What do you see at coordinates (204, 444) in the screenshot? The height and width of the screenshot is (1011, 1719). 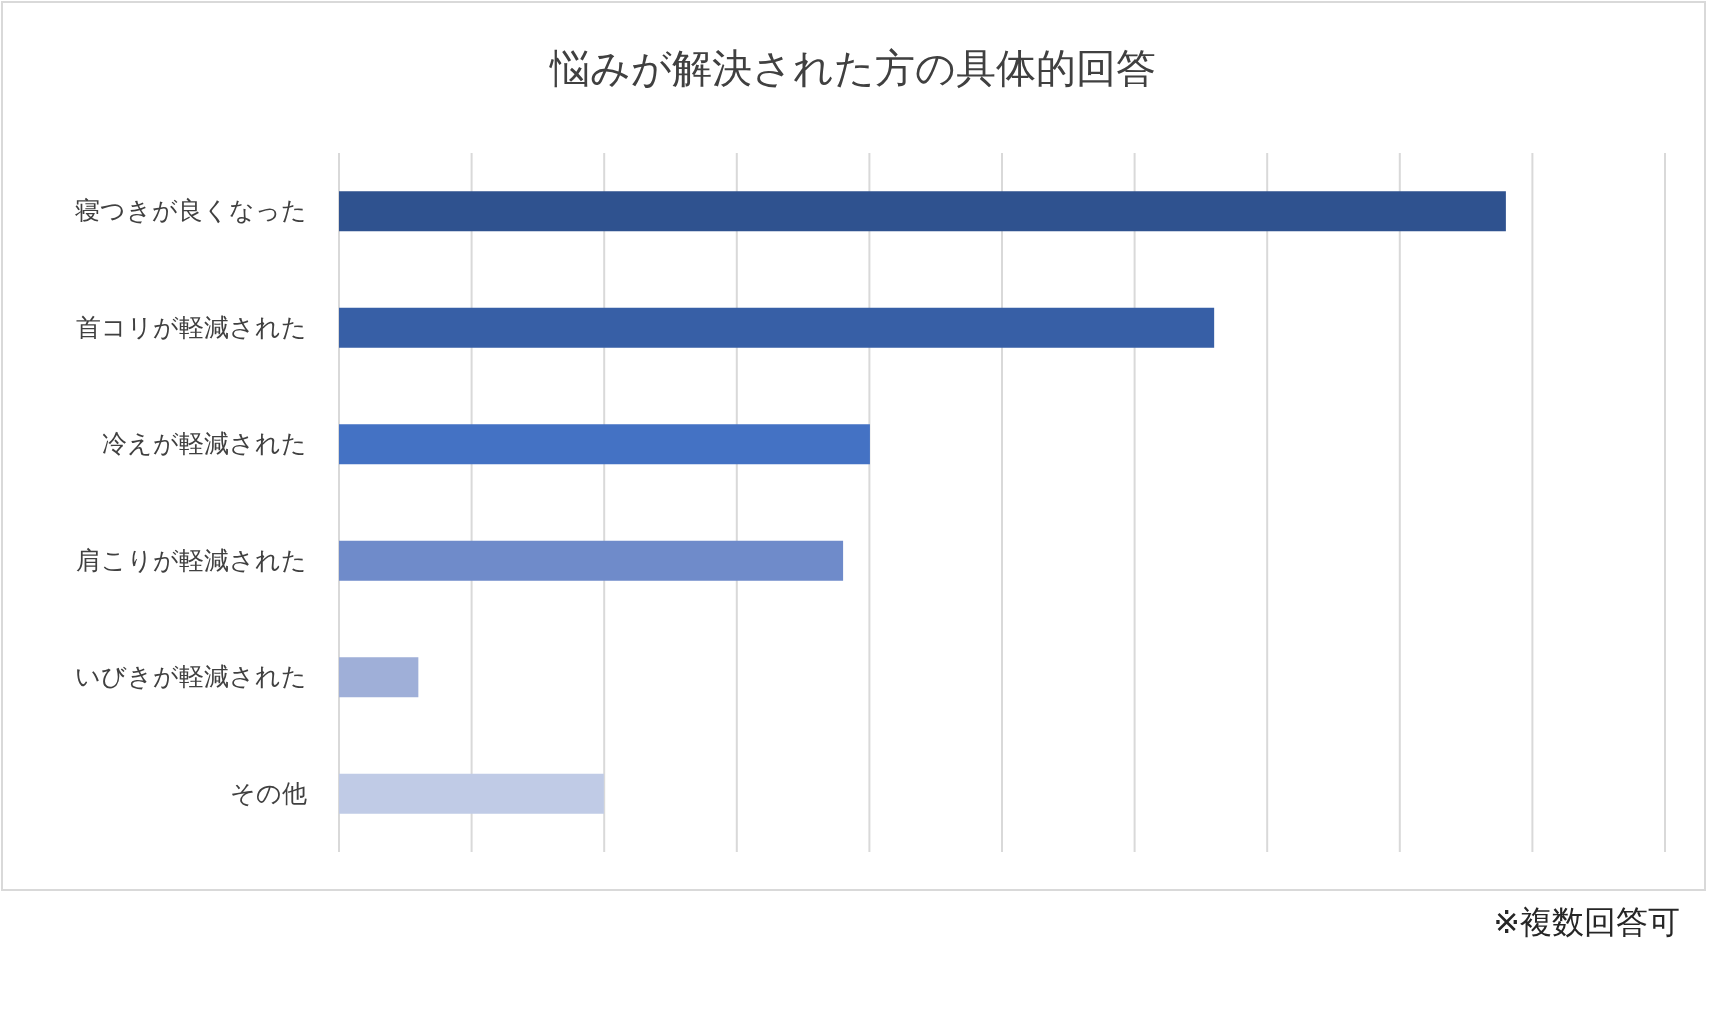 I see `y-tick-label: 冷えが軽減された` at bounding box center [204, 444].